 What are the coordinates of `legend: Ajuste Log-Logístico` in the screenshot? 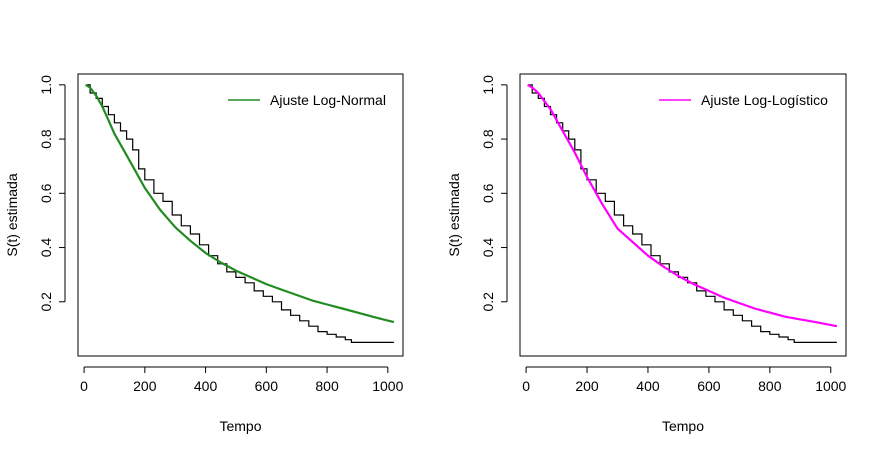 It's located at (743, 100).